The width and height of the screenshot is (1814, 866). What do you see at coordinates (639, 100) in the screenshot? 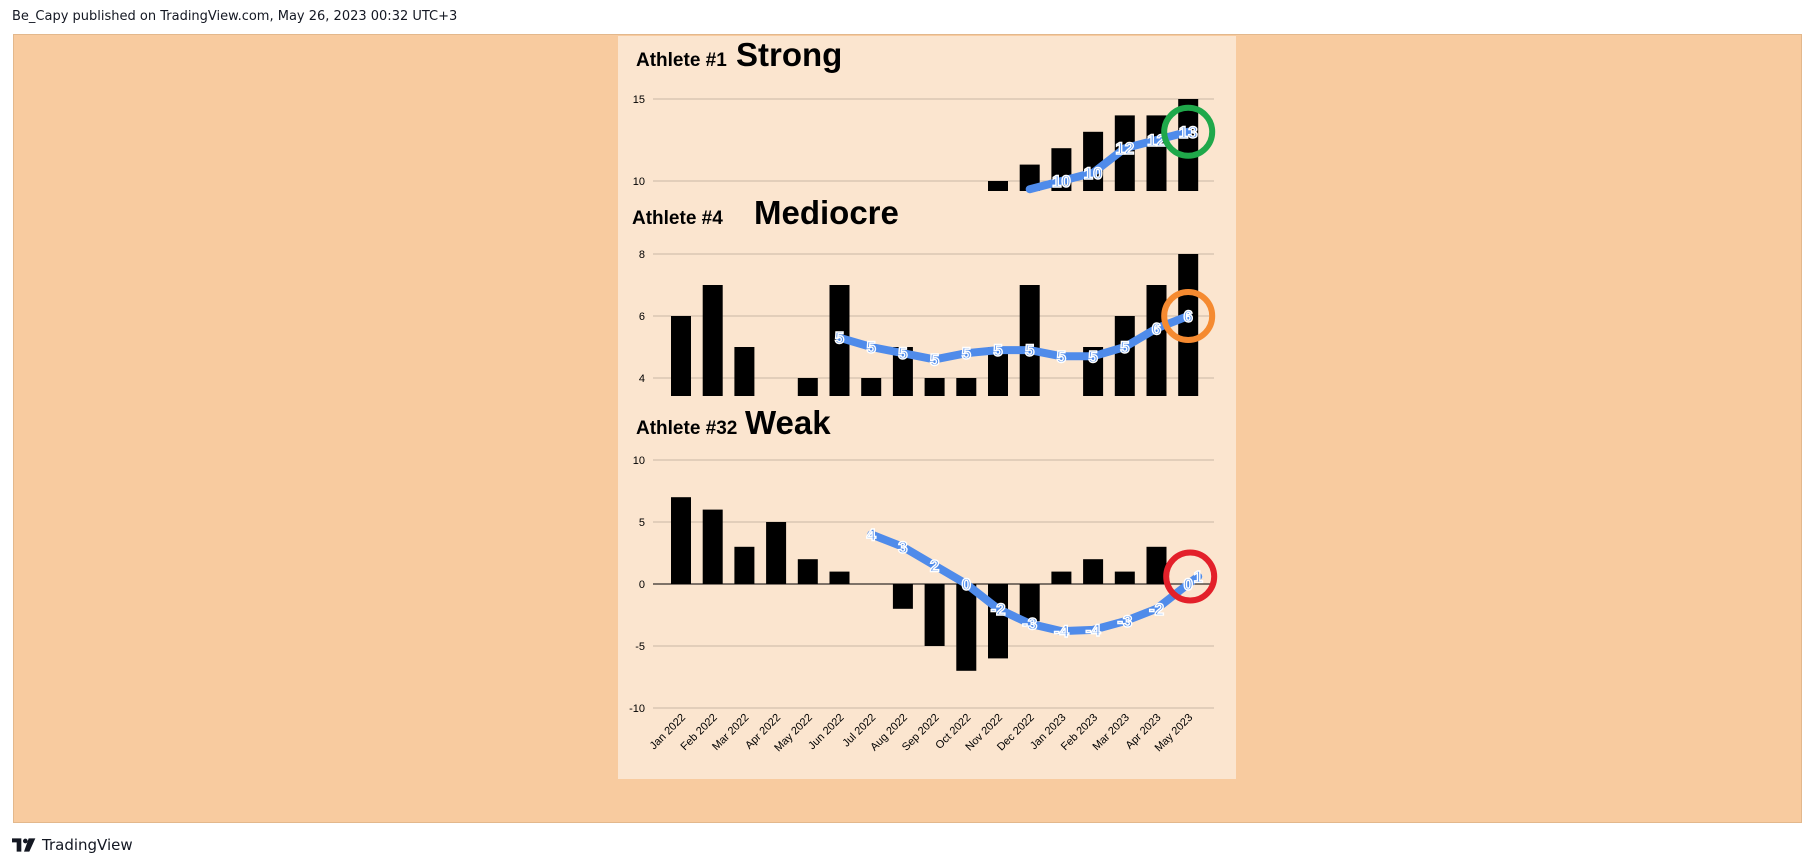
I see `y-tick-label: 15` at bounding box center [639, 100].